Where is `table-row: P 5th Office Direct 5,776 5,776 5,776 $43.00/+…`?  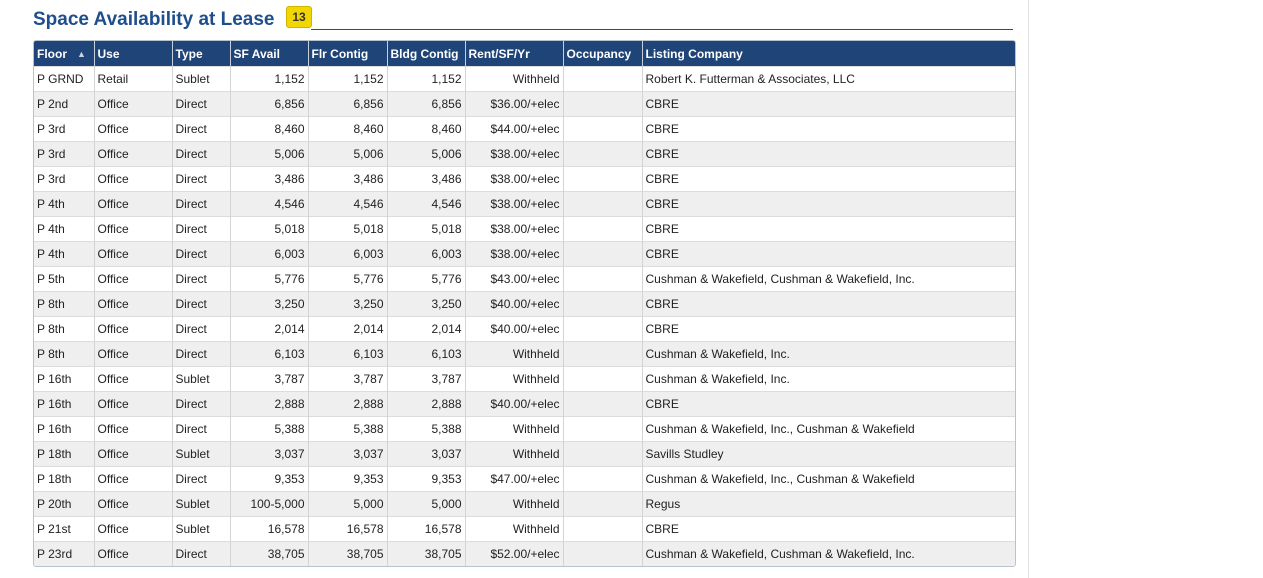
table-row: P 5th Office Direct 5,776 5,776 5,776 $43.00/+… is located at coordinates (524, 279).